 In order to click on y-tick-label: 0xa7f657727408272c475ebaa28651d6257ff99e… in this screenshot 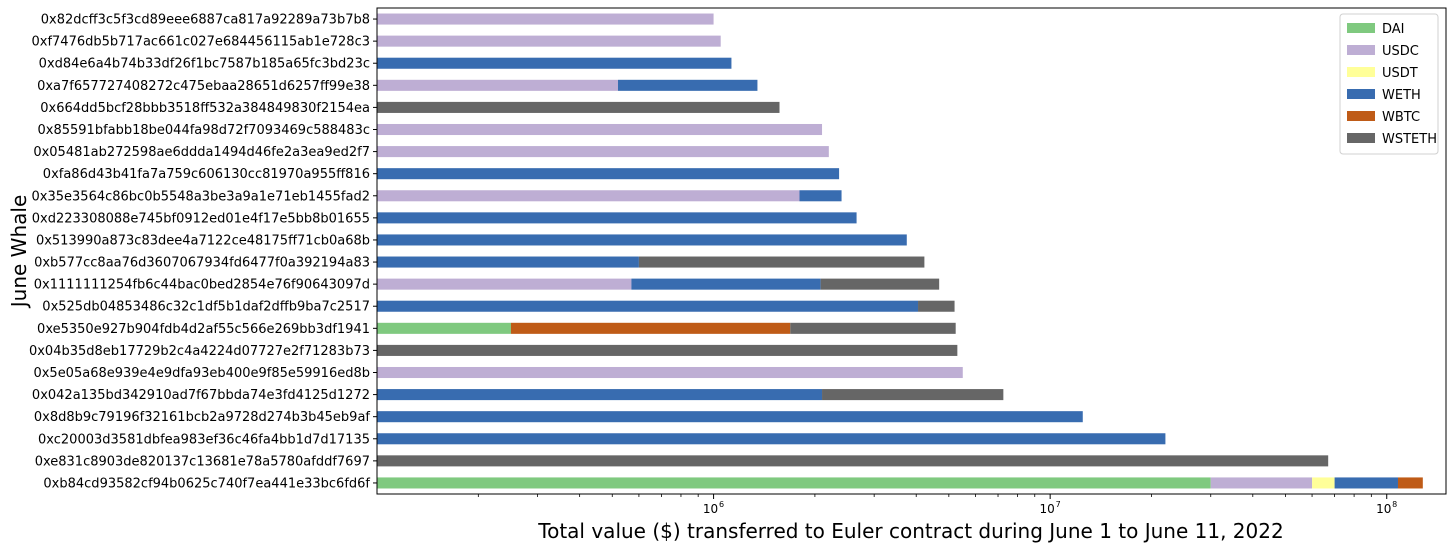, I will do `click(203, 86)`.